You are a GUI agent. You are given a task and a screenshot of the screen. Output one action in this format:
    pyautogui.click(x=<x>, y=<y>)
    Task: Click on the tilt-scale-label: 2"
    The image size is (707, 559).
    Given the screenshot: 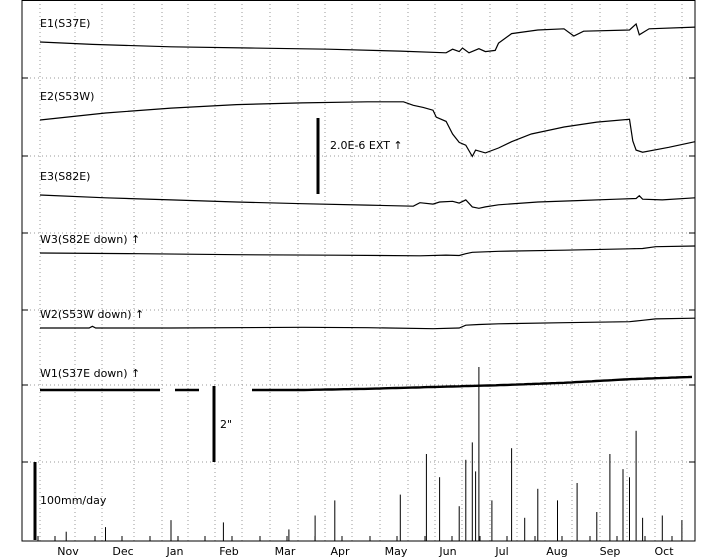 What is the action you would take?
    pyautogui.click(x=226, y=424)
    